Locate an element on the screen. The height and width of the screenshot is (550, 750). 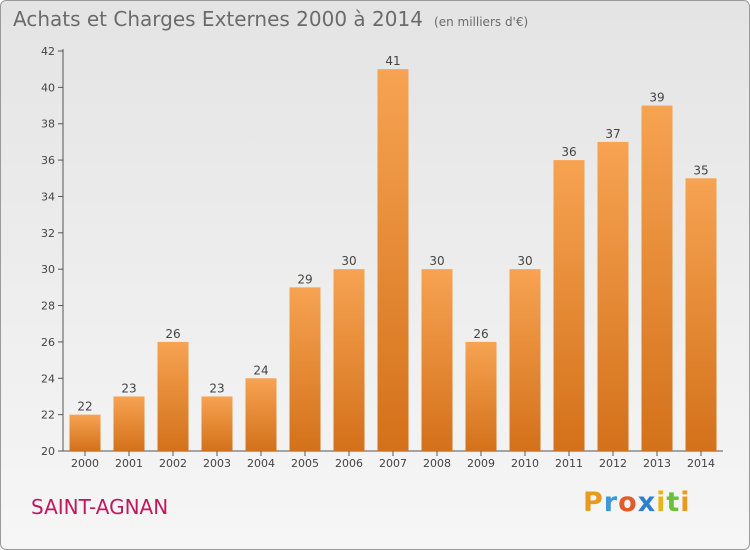
bar-value-label: 35 is located at coordinates (700, 170).